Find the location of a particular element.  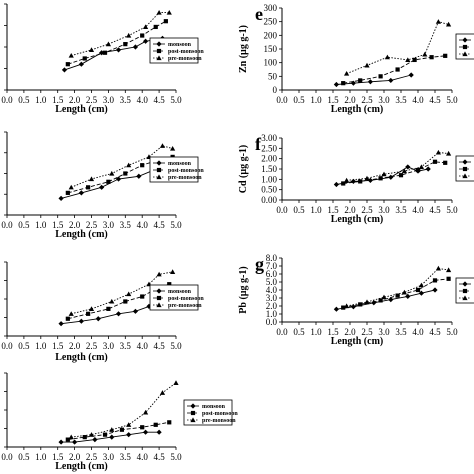

legend is located at coordinates (464, 46).